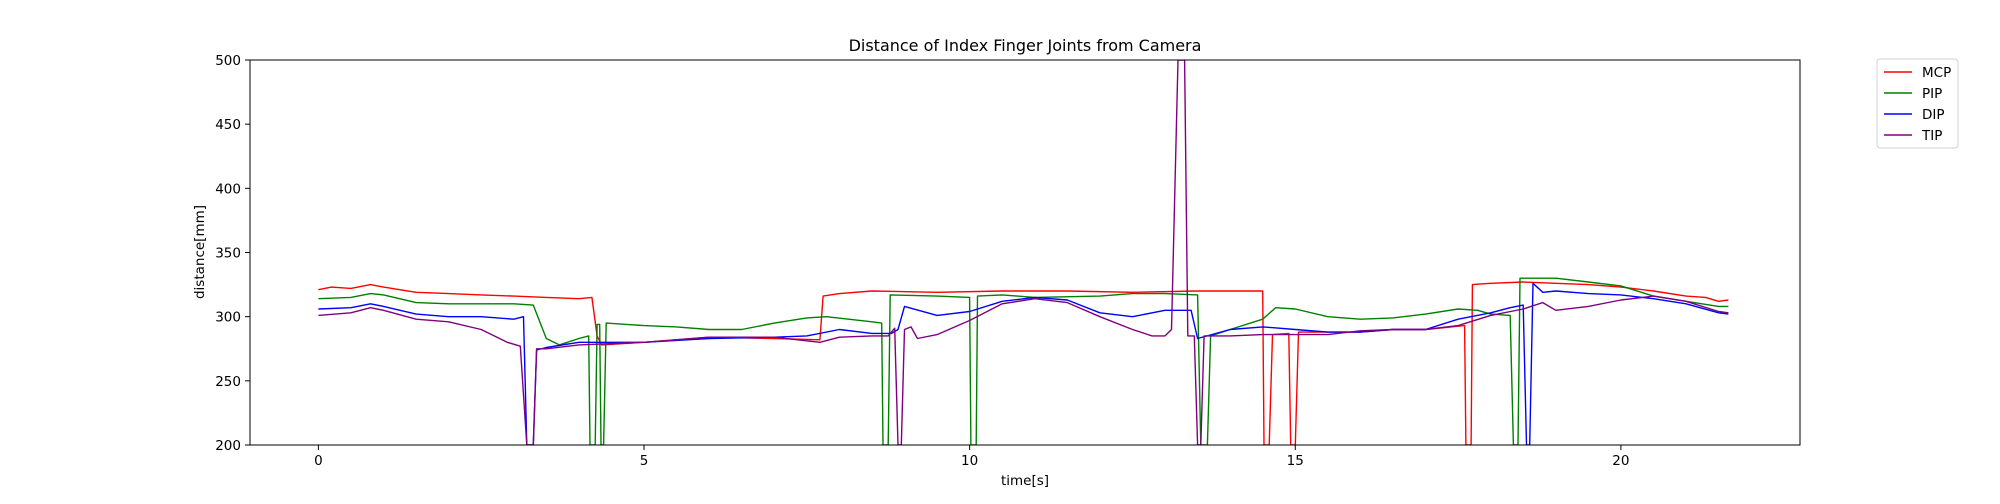 The height and width of the screenshot is (504, 2000). What do you see at coordinates (228, 382) in the screenshot?
I see `y-tick-label: 250` at bounding box center [228, 382].